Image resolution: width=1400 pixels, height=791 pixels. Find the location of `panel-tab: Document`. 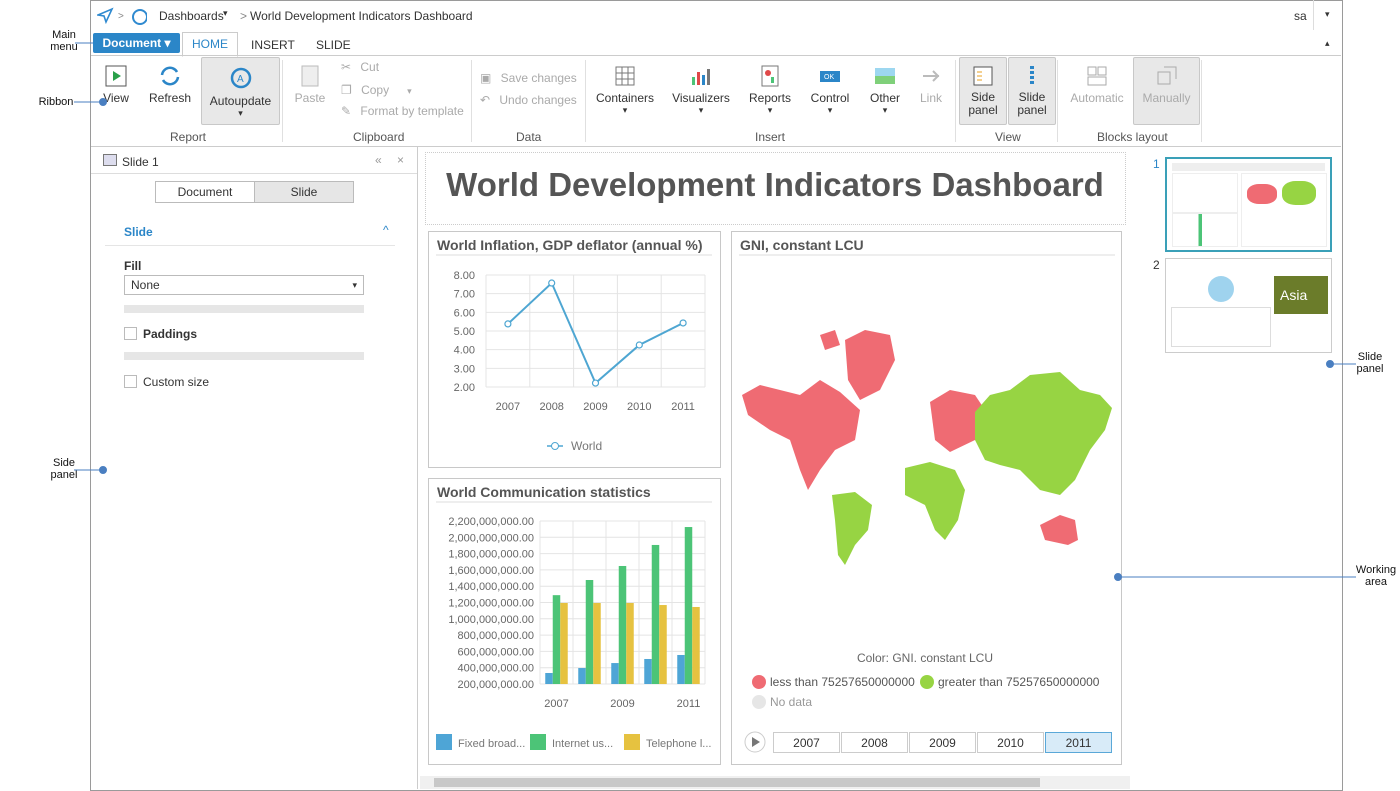

panel-tab: Document is located at coordinates (205, 192).